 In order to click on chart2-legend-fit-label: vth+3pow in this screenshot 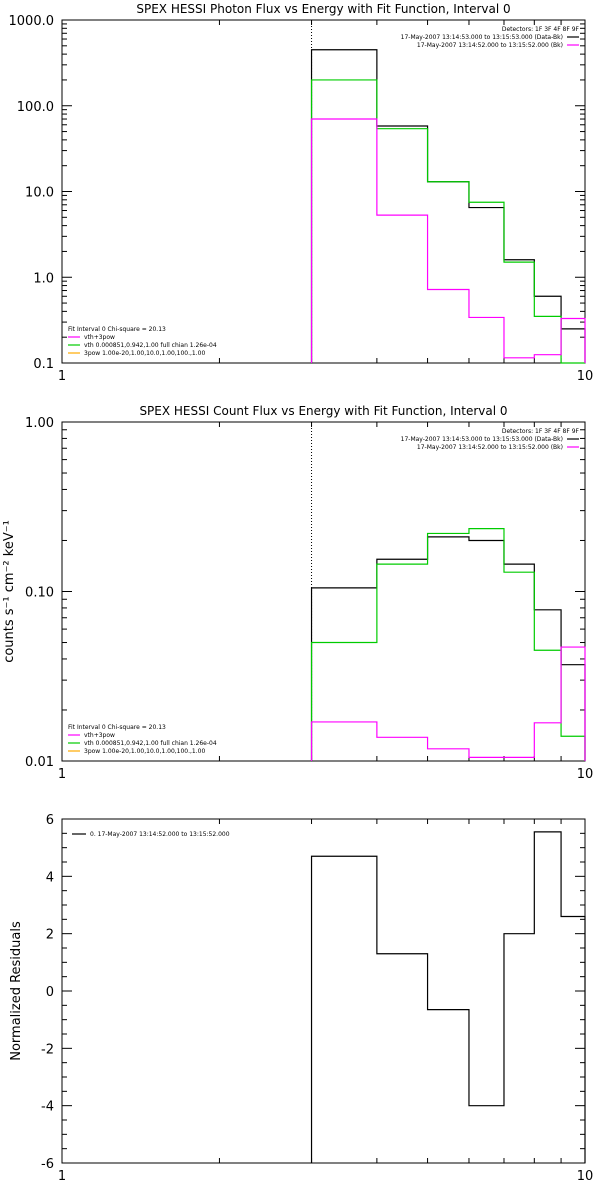, I will do `click(99, 735)`.